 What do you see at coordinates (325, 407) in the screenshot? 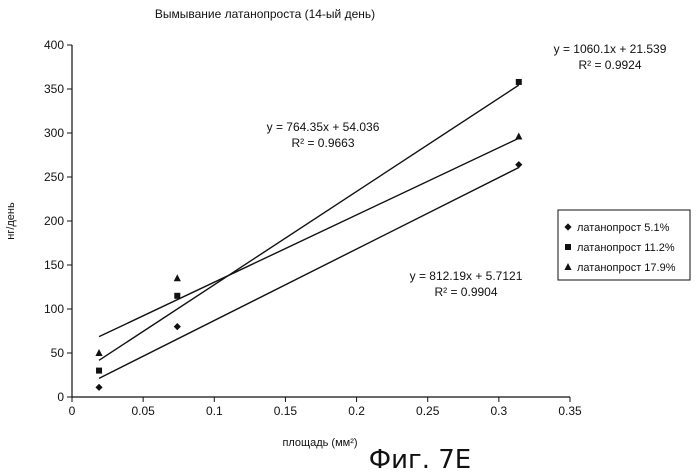
I see `x-ticks: 0 0.05 0.1 0.15 0.2 0.25 0.3 0.35` at bounding box center [325, 407].